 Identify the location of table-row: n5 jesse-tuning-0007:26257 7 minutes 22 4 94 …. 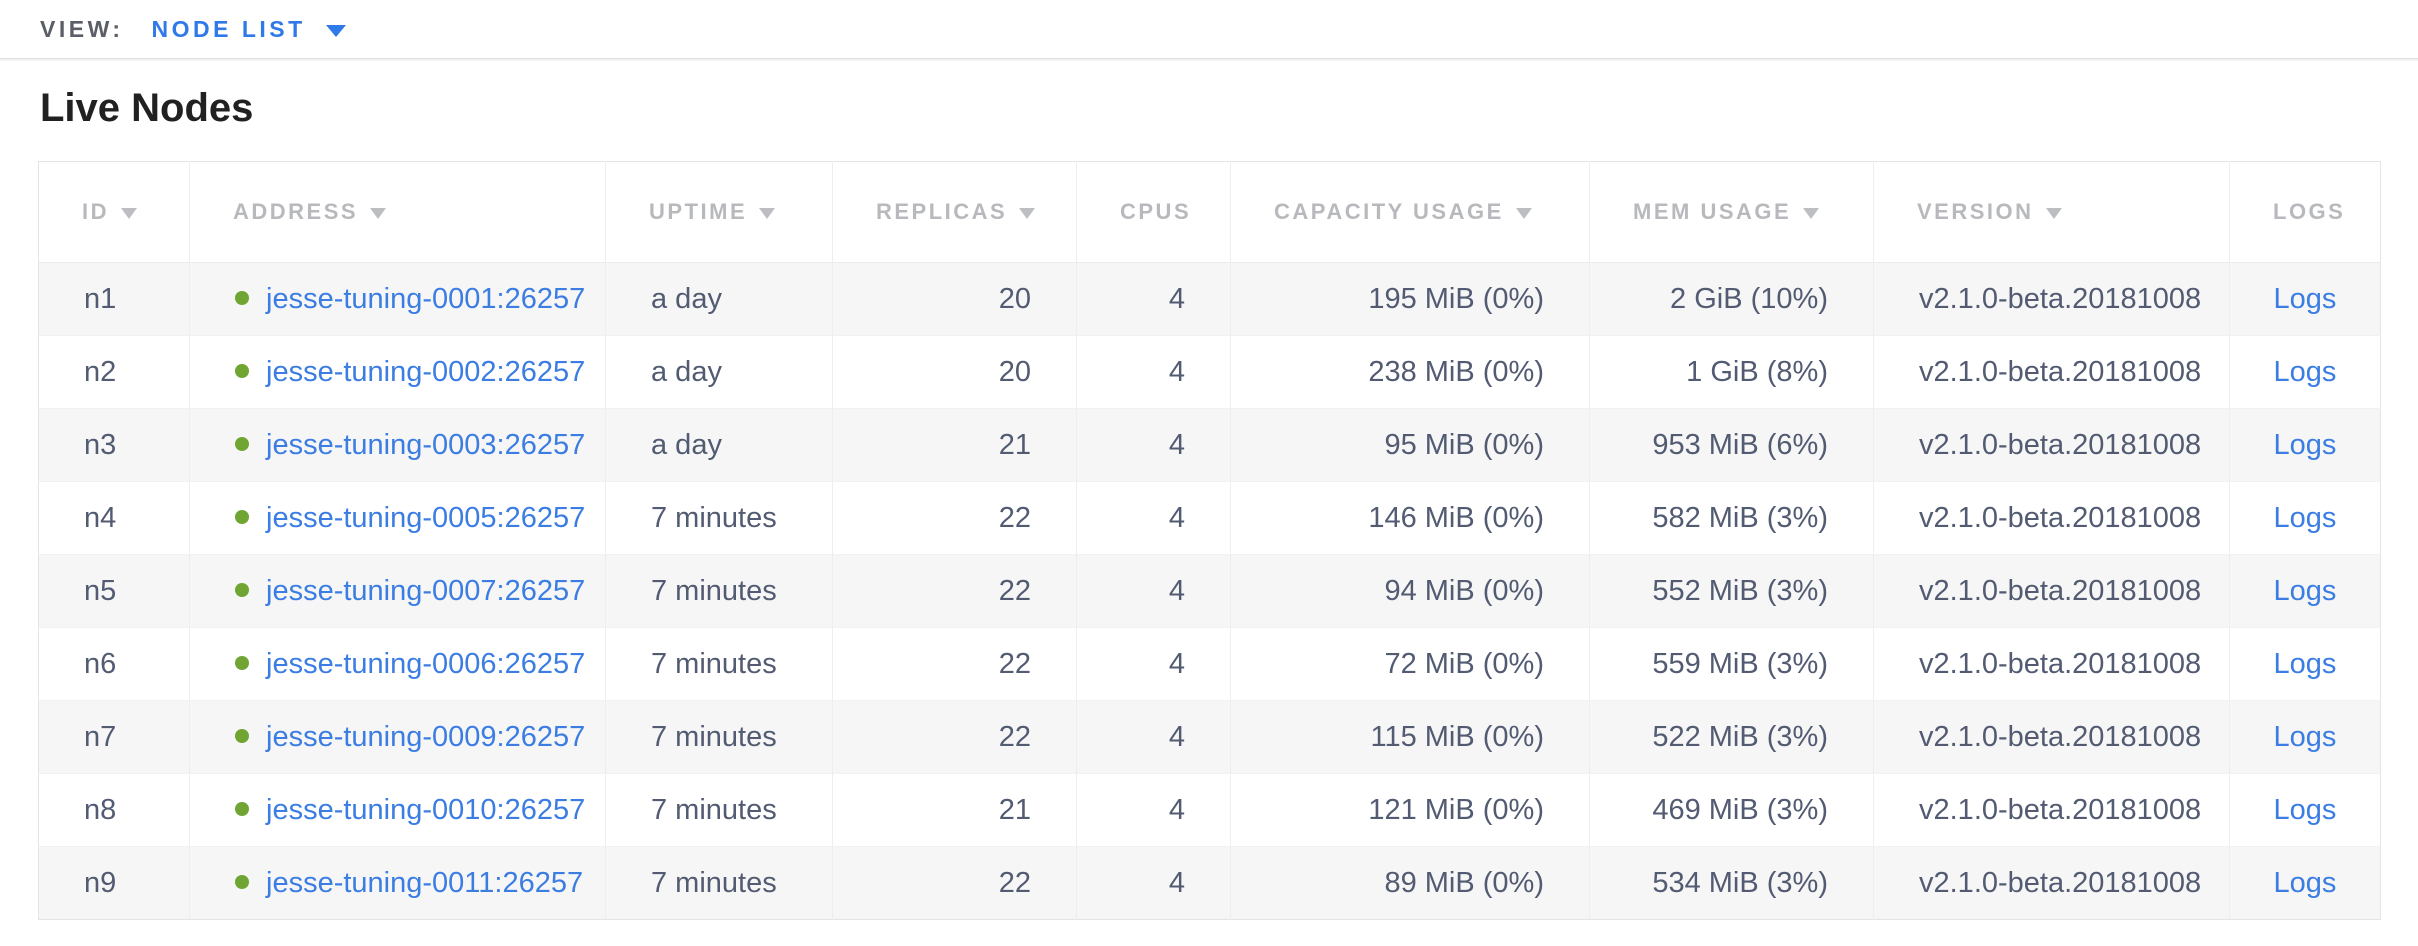
(1209, 591).